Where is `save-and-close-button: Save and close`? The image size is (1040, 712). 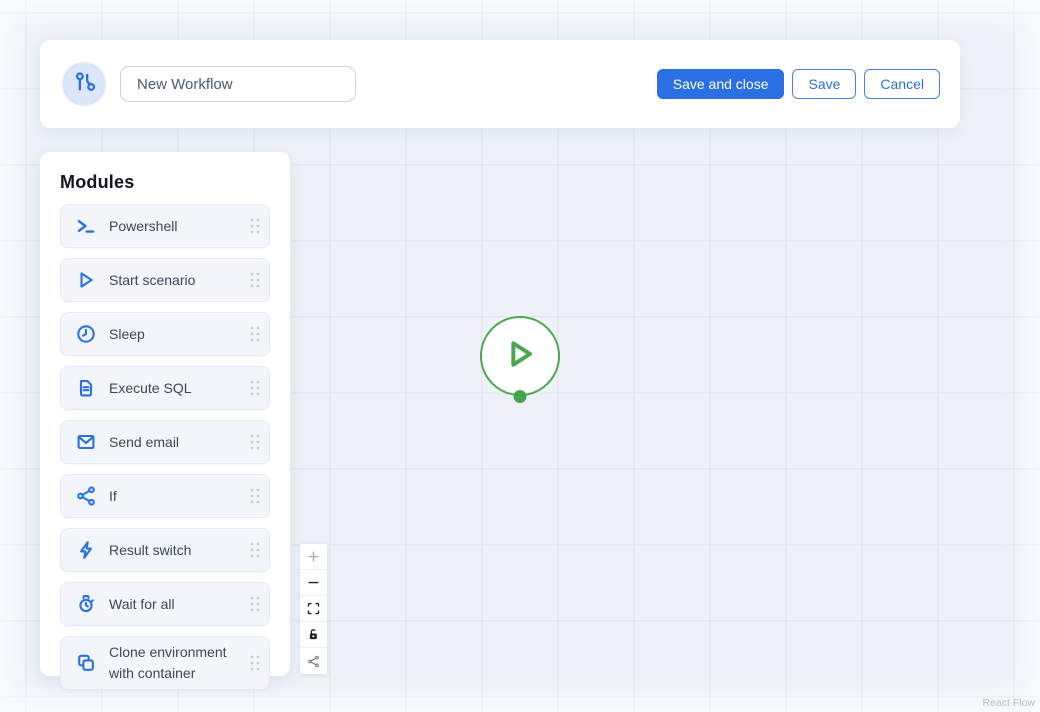 save-and-close-button: Save and close is located at coordinates (720, 84).